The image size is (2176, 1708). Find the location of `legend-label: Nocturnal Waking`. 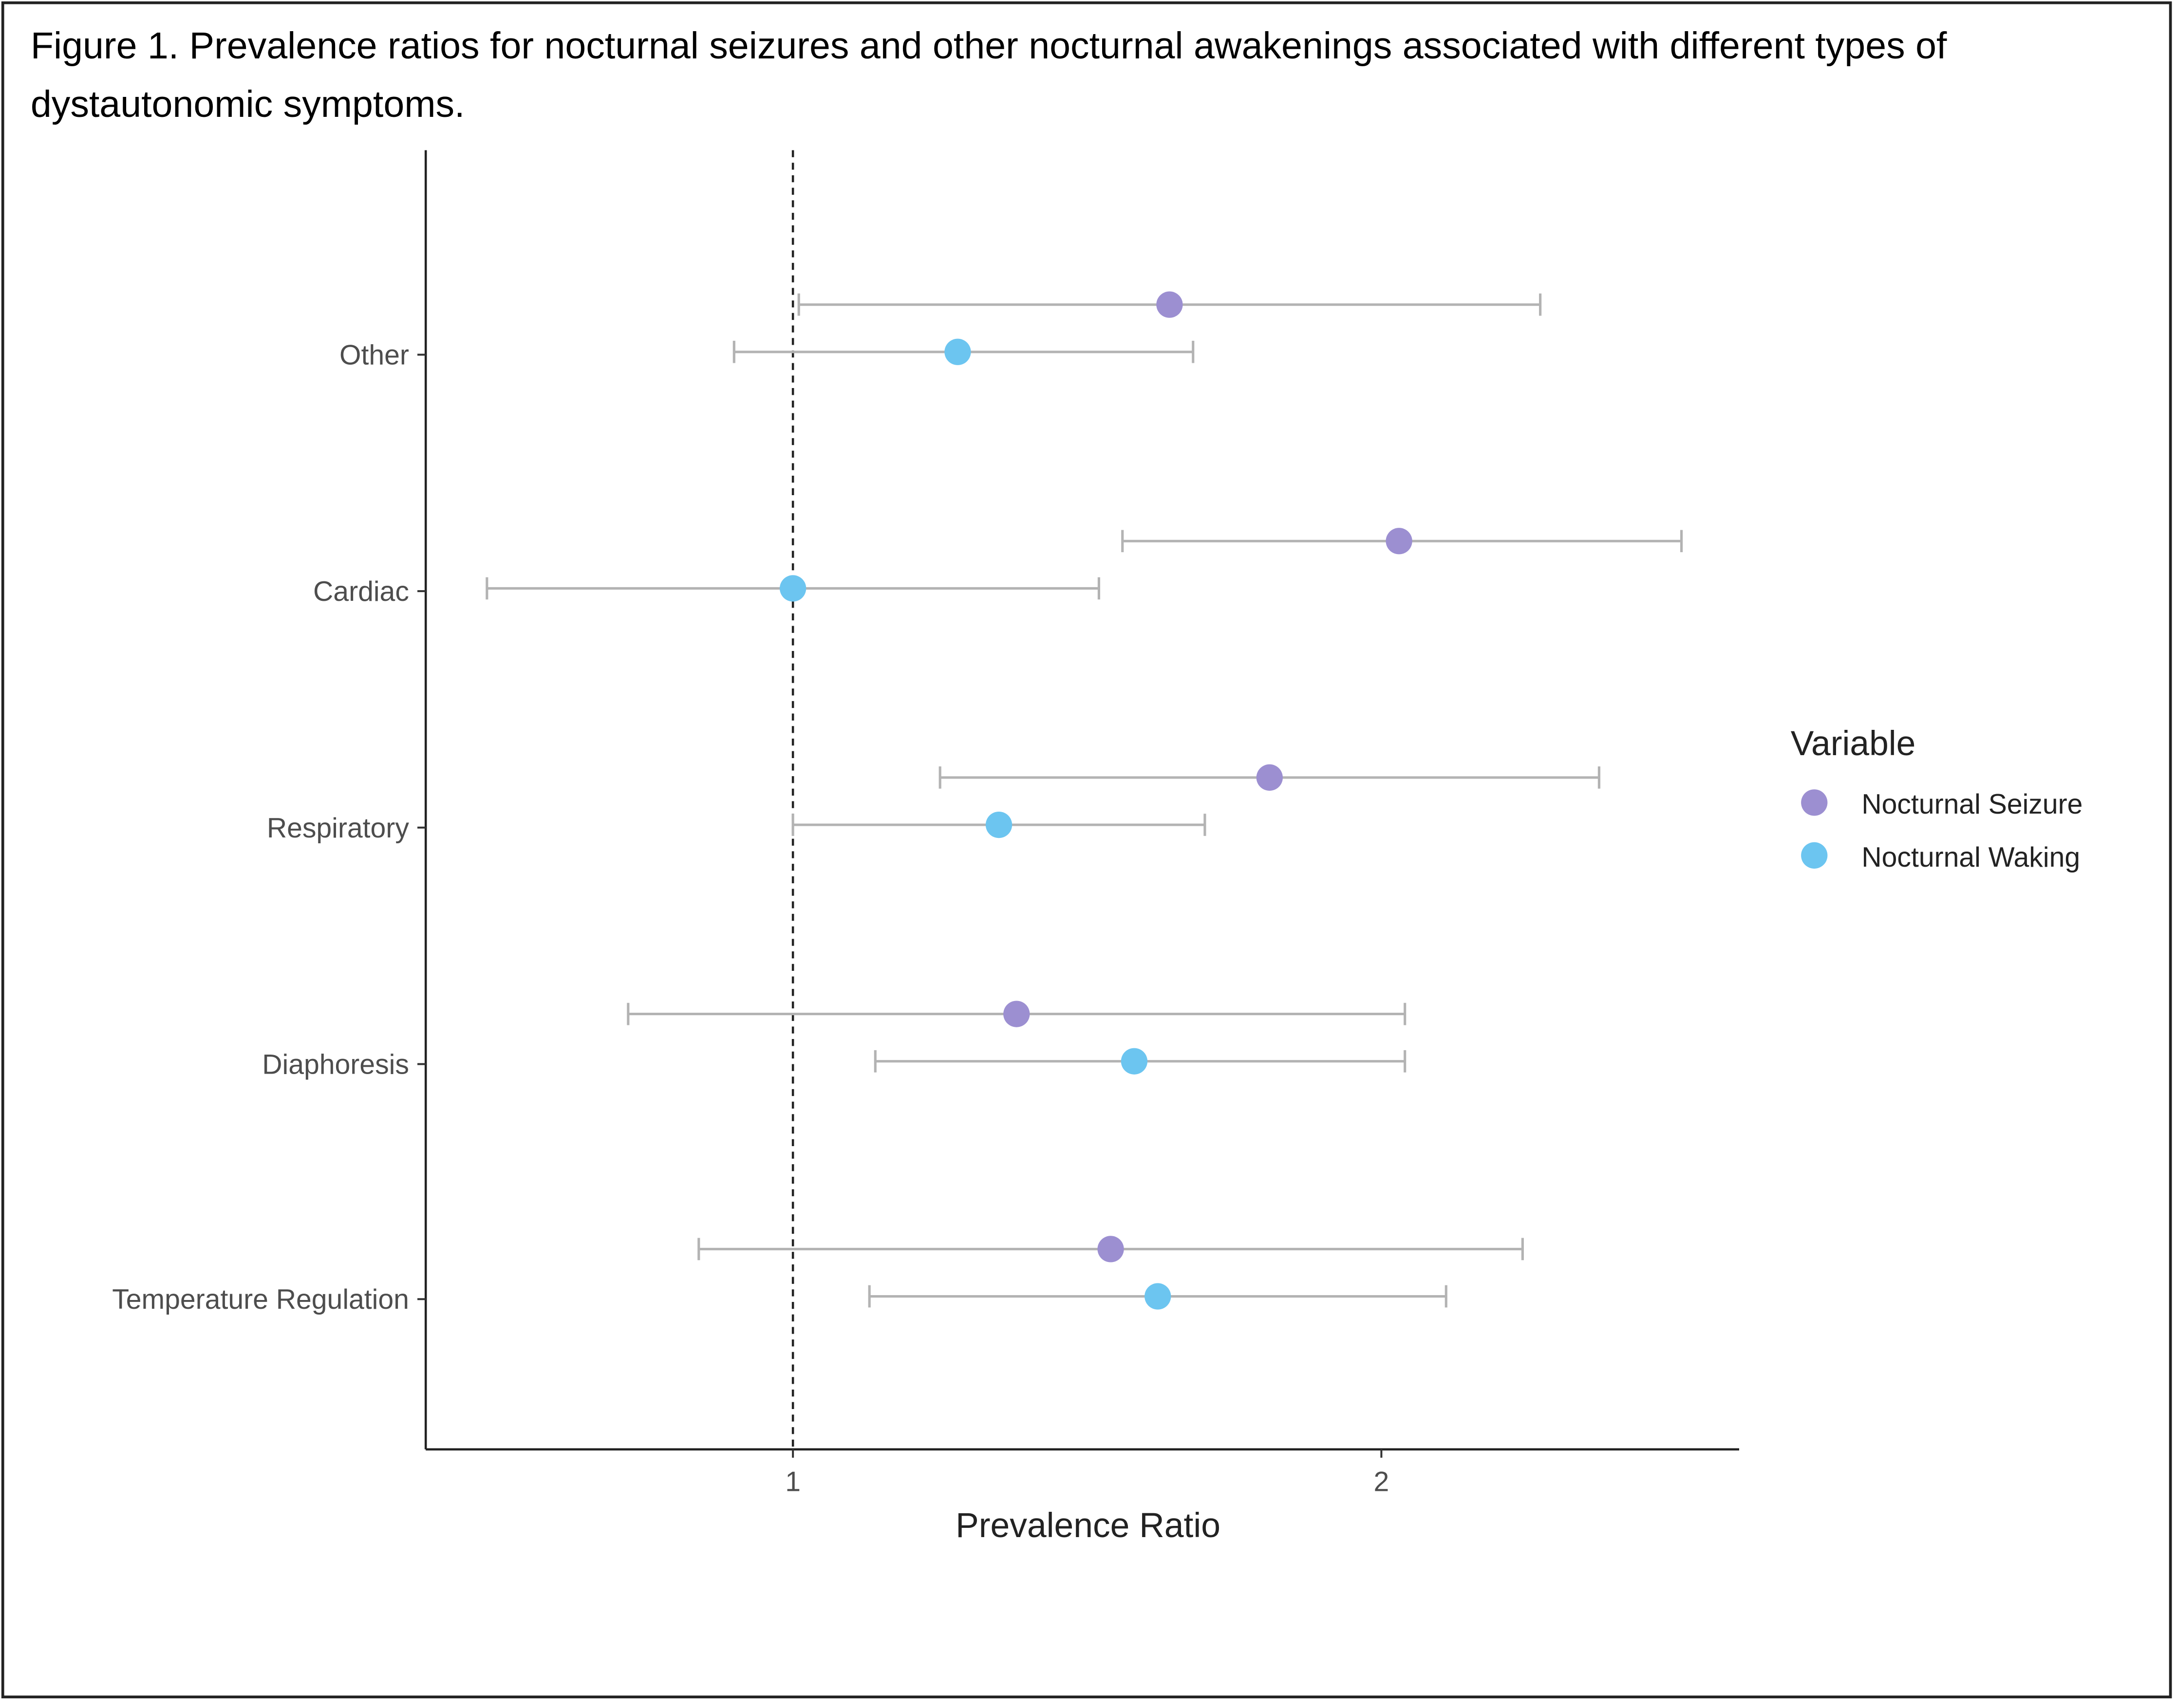

legend-label: Nocturnal Waking is located at coordinates (1970, 857).